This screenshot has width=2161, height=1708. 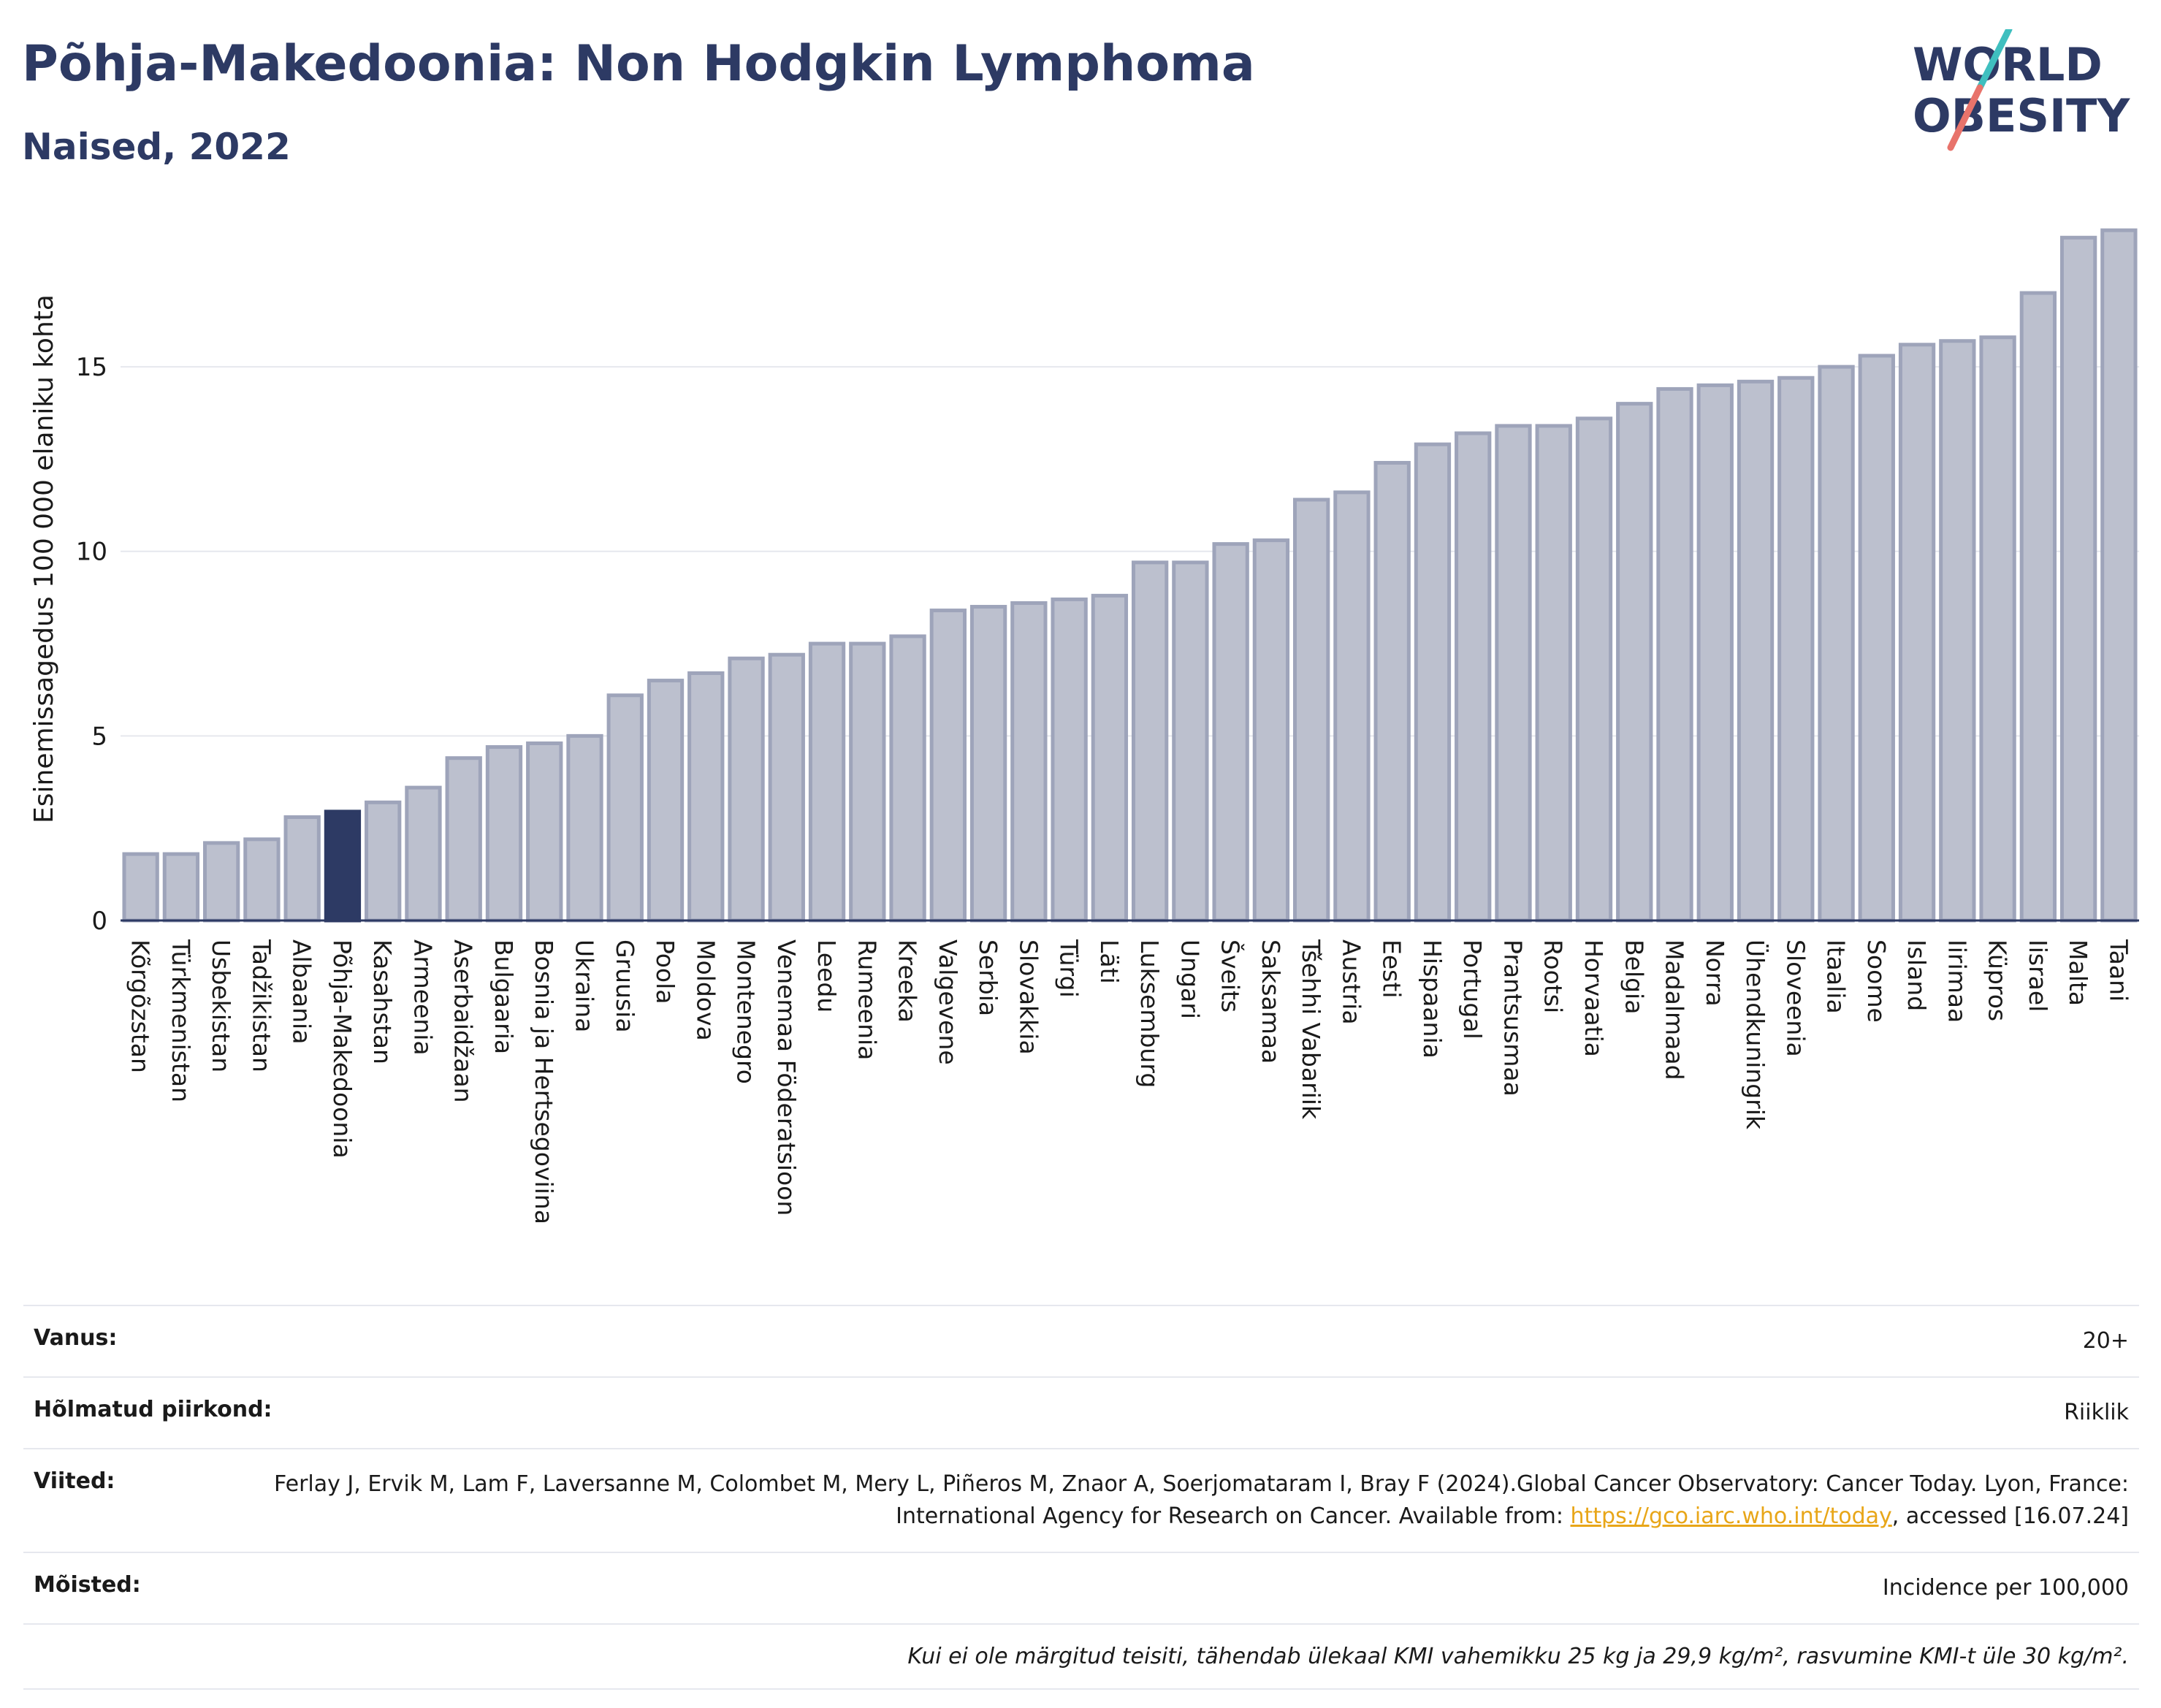 What do you see at coordinates (1189, 979) in the screenshot?
I see `x-tick-label: Ungari` at bounding box center [1189, 979].